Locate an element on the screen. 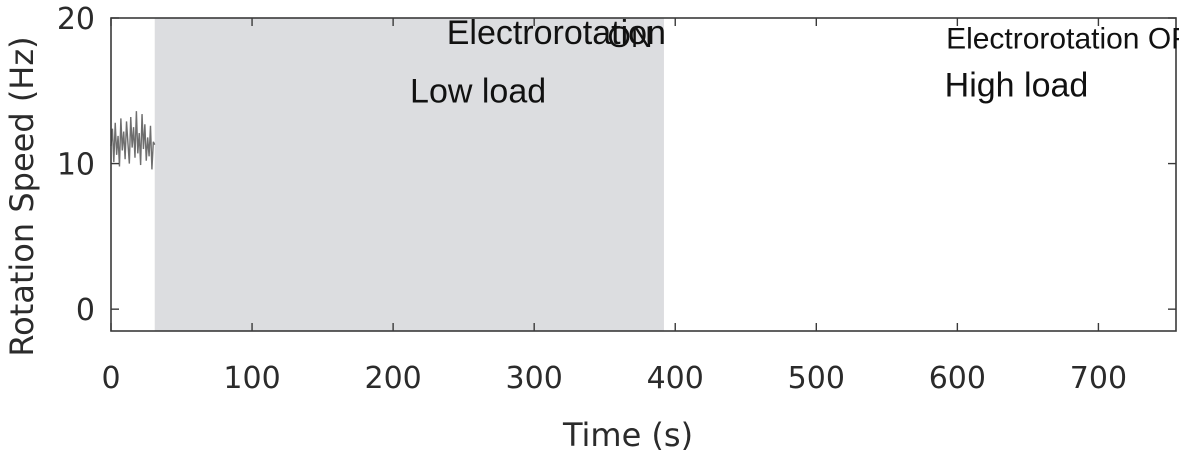 The height and width of the screenshot is (458, 1179). annotation-electrorotation-off: Electrorotation OFF is located at coordinates (1062, 39).